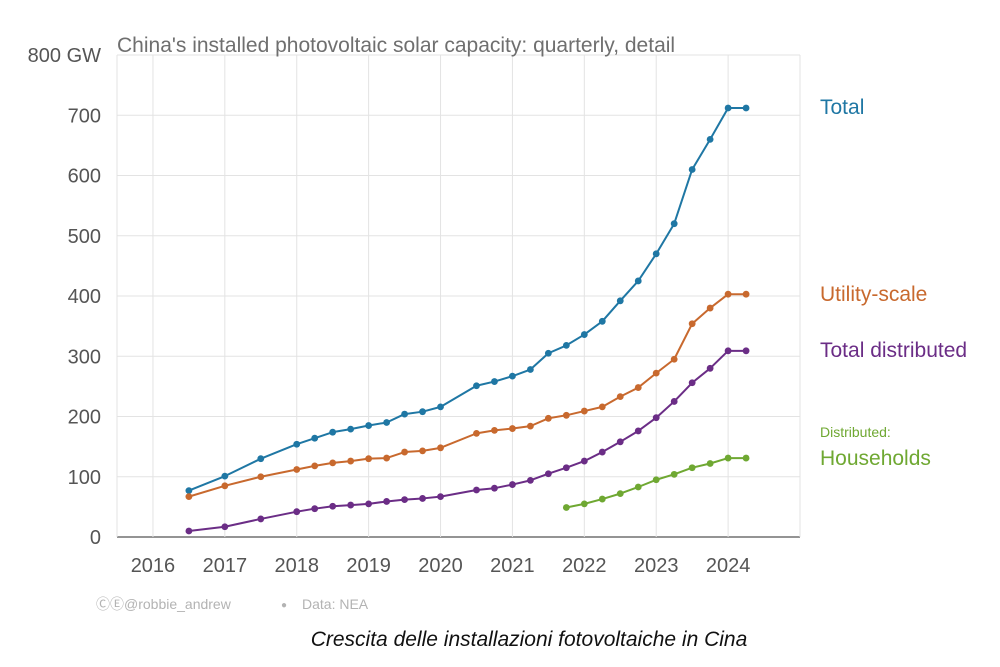 This screenshot has width=1000, height=667. Describe the element at coordinates (893, 350) in the screenshot. I see `series-label: Total distributed` at that location.